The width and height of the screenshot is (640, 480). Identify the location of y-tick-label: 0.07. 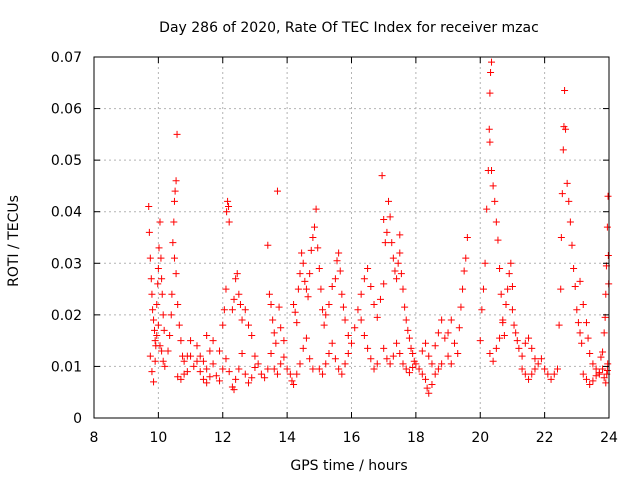
(66, 58).